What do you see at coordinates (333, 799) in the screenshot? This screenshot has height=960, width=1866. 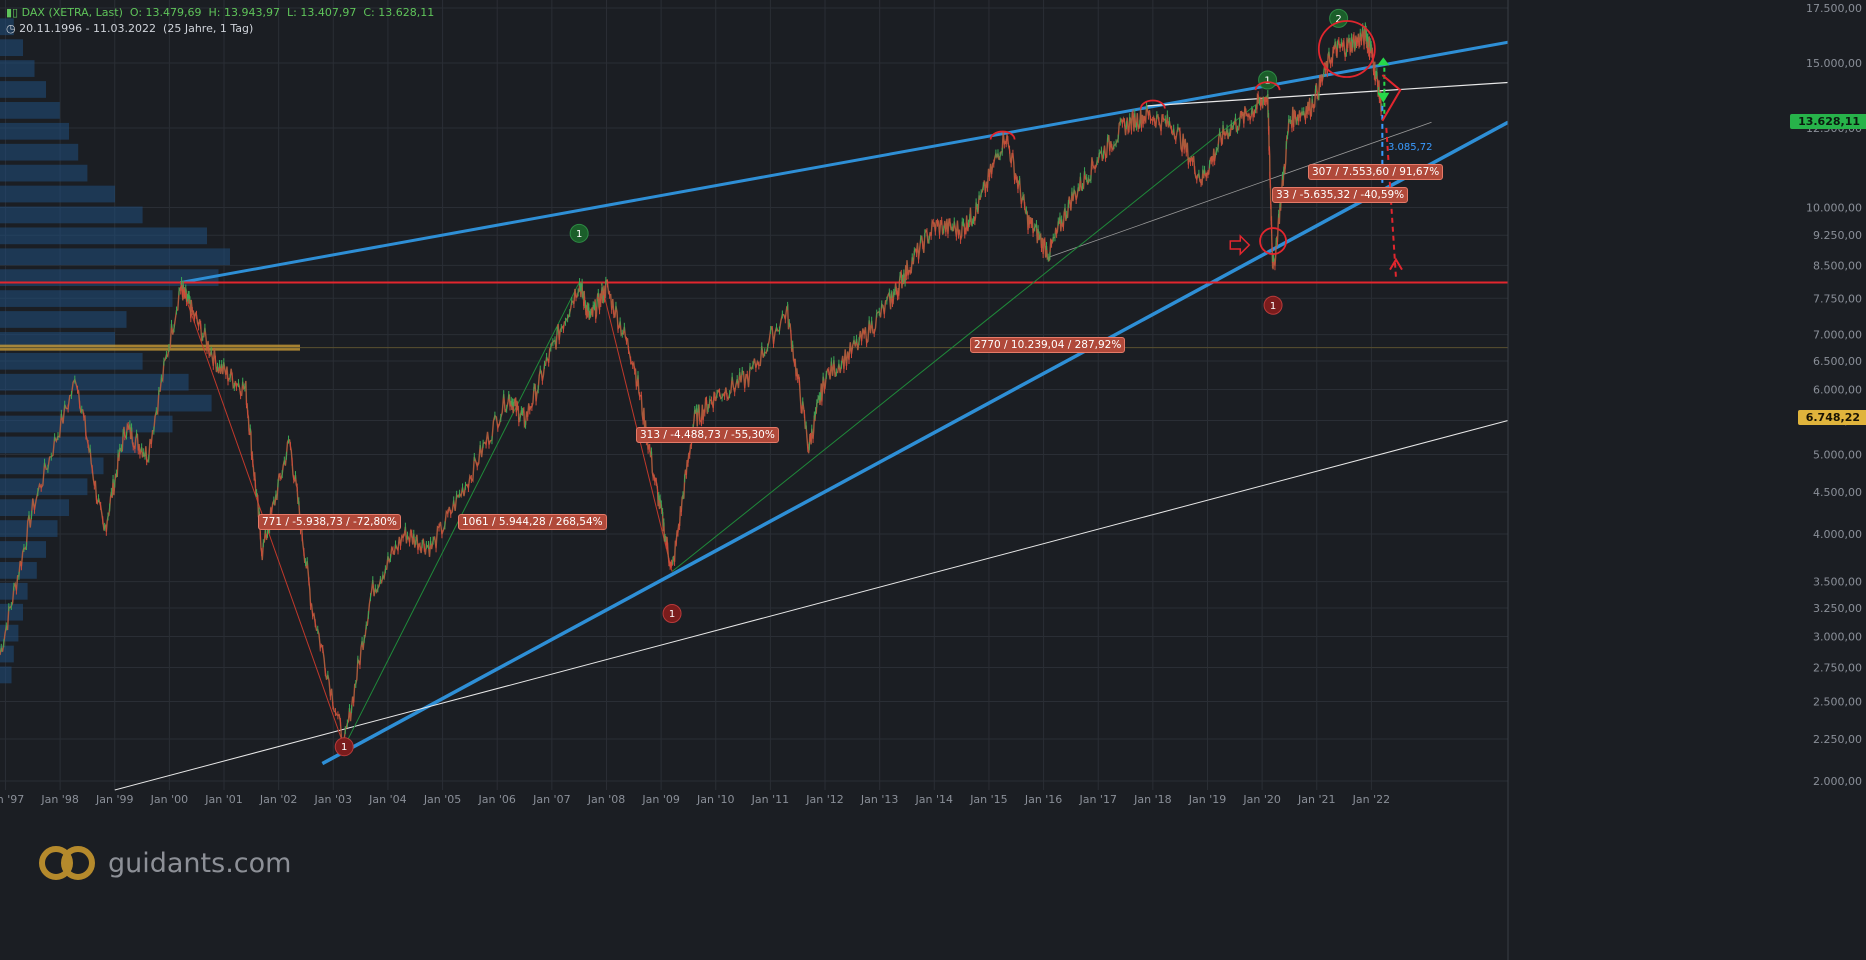 I see `x-tick-label: Jan '03` at bounding box center [333, 799].